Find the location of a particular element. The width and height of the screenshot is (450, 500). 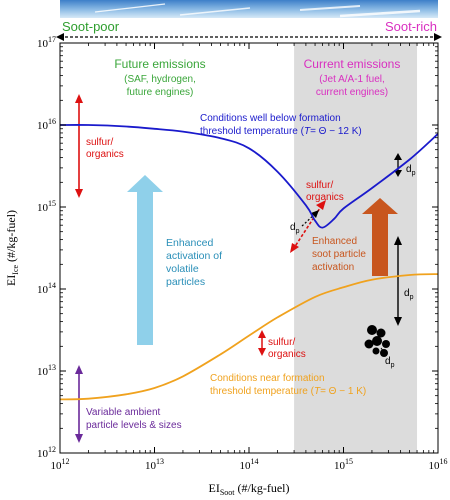

volatile-label-4: particles is located at coordinates (185, 282).